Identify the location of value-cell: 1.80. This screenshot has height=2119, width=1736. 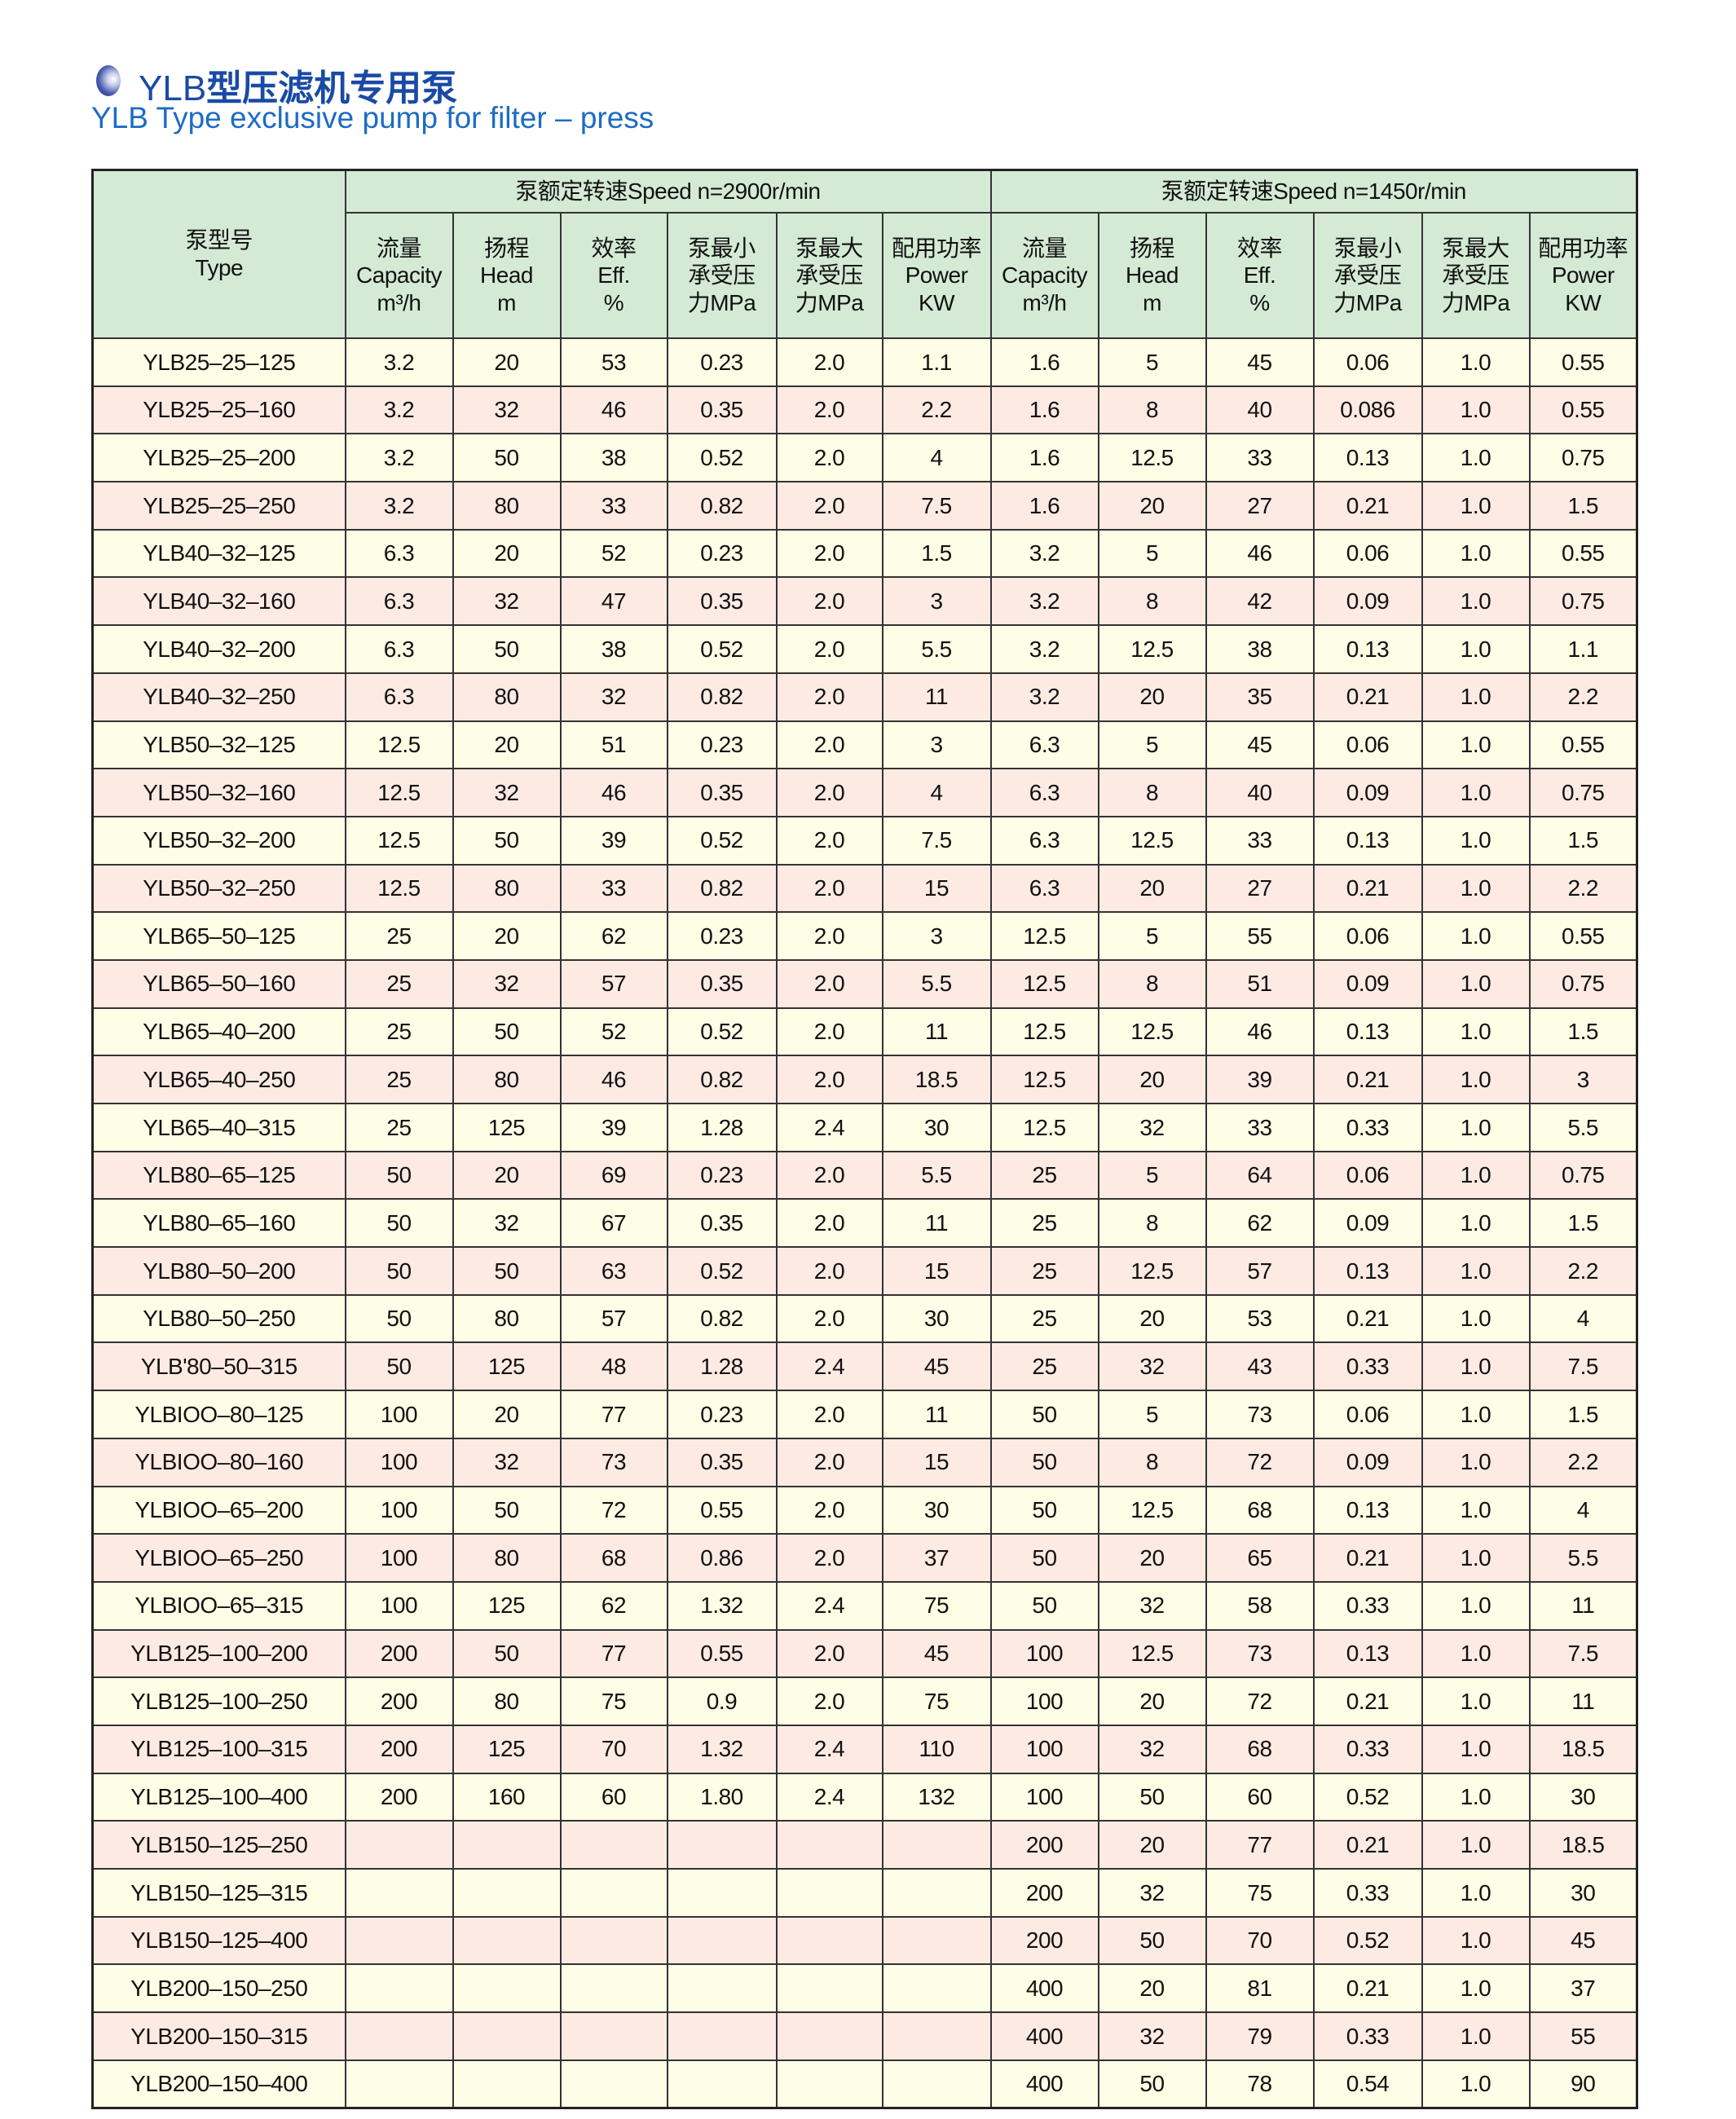
(722, 1797).